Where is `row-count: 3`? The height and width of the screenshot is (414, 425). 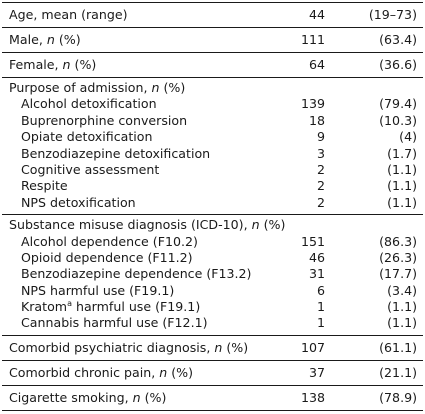
row-count: 3 is located at coordinates (320, 153).